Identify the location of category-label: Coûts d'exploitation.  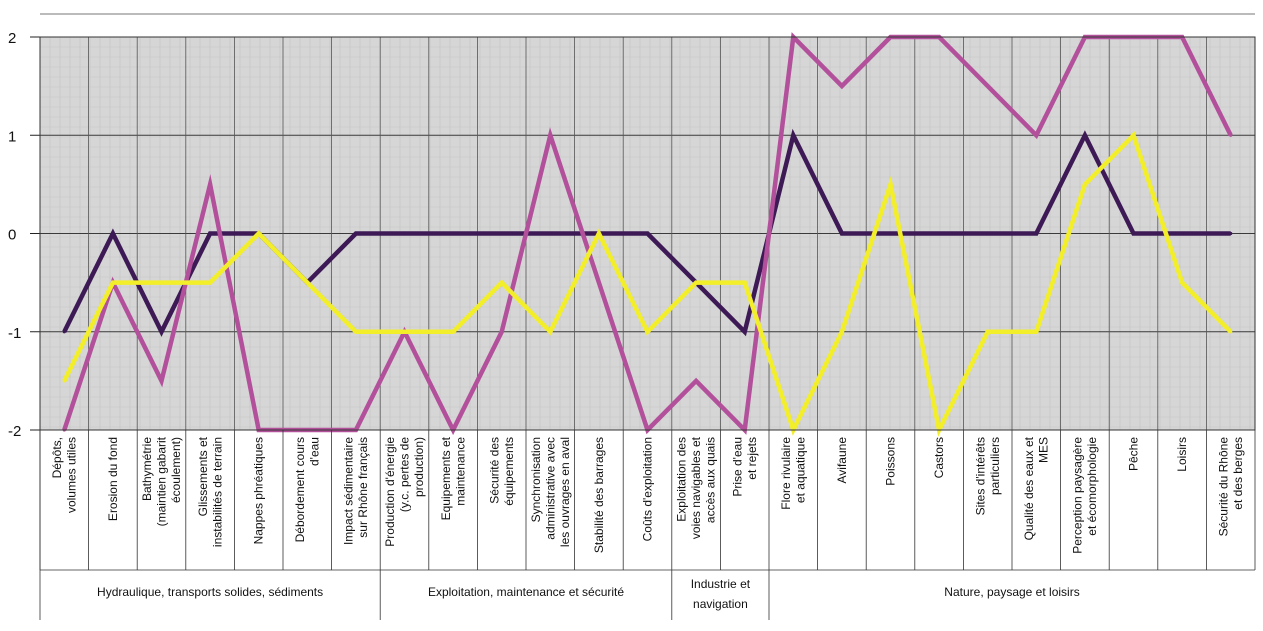
(648, 489).